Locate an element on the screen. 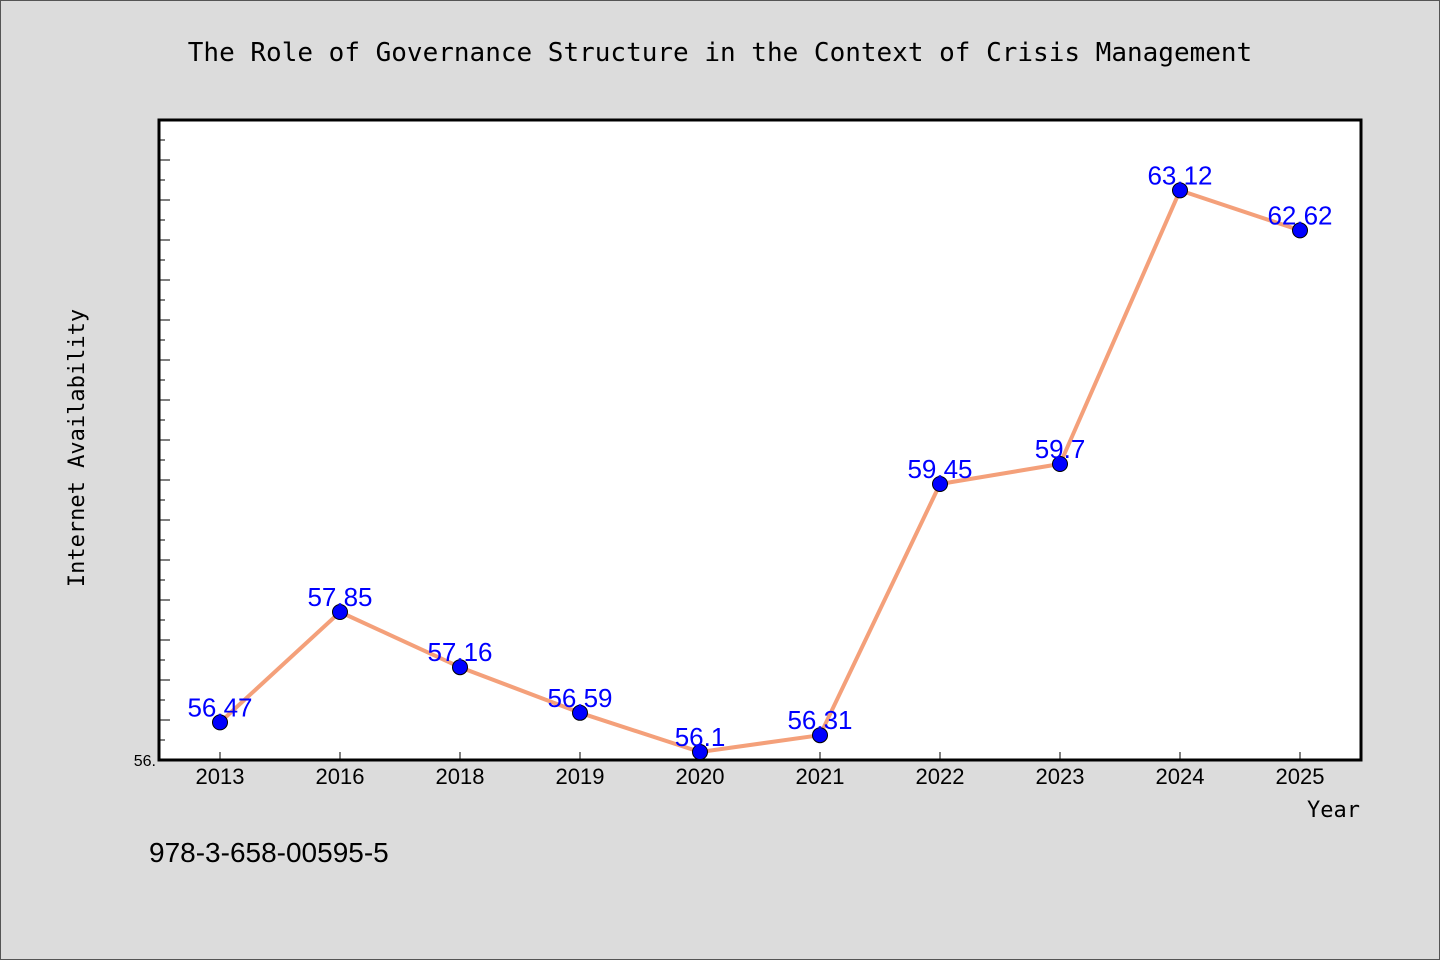 Image resolution: width=1440 pixels, height=960 pixels. x-tick-label: 2022 is located at coordinates (940, 776).